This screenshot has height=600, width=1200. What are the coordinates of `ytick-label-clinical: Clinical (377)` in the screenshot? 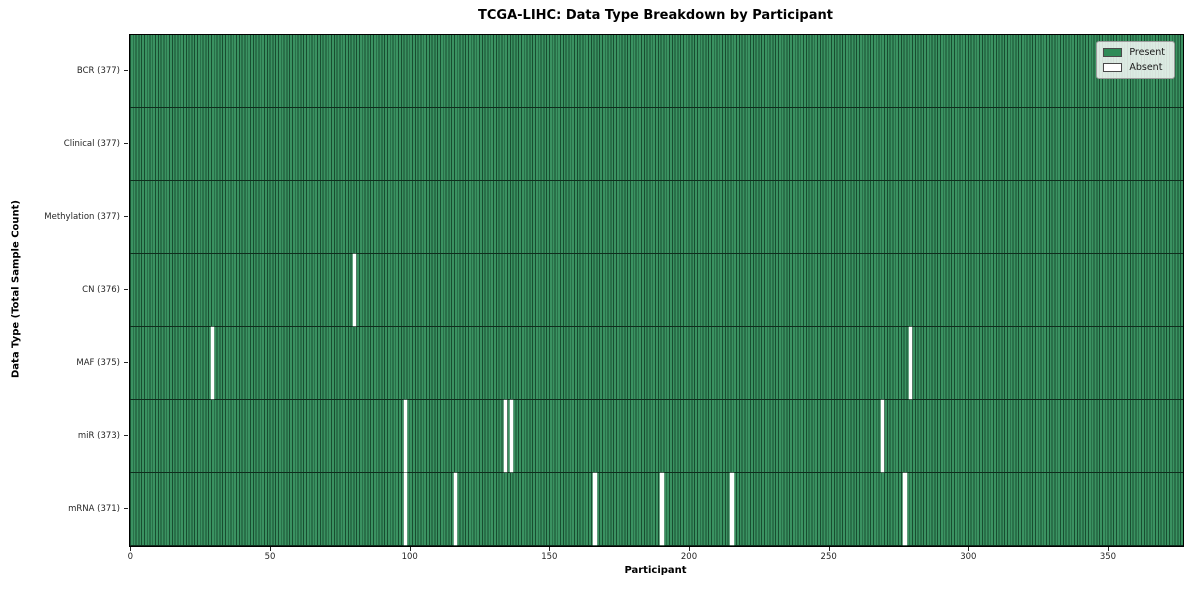 It's located at (91, 143).